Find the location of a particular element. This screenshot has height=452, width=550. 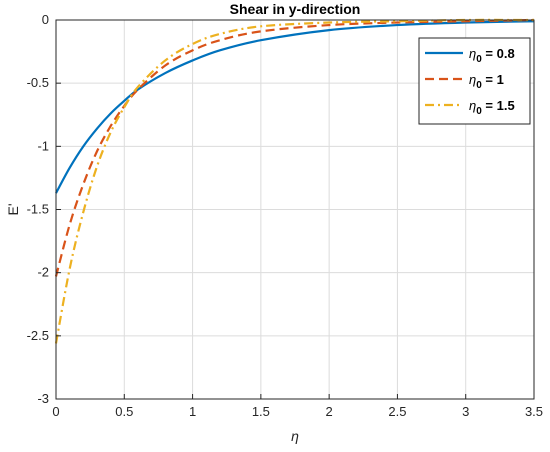

y-tick-label: 0 is located at coordinates (45, 19).